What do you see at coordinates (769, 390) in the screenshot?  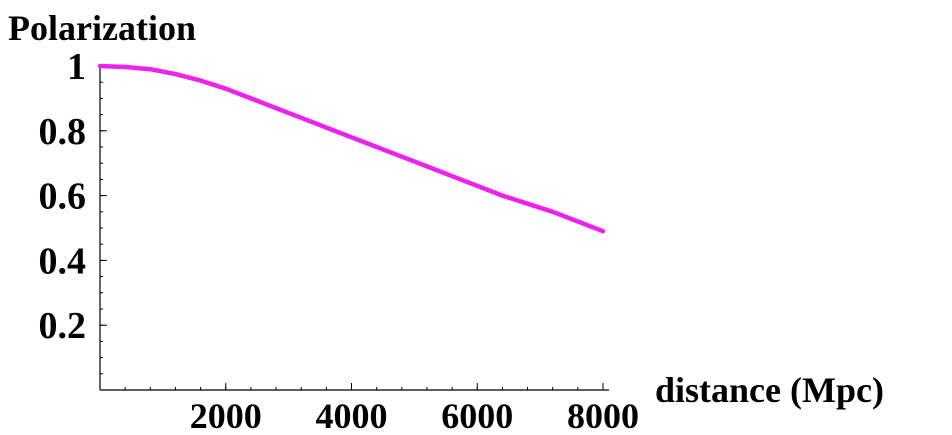 I see `x-axis-title: distance (Mpc)` at bounding box center [769, 390].